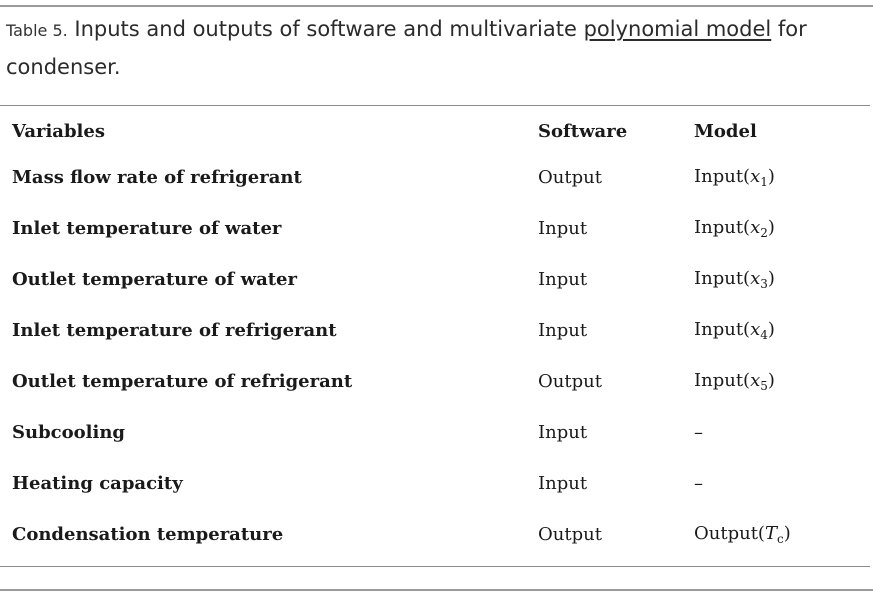 This screenshot has height=597, width=873. Describe the element at coordinates (157, 177) in the screenshot. I see `variable-cell: Mass flow rate of refrigerant` at that location.